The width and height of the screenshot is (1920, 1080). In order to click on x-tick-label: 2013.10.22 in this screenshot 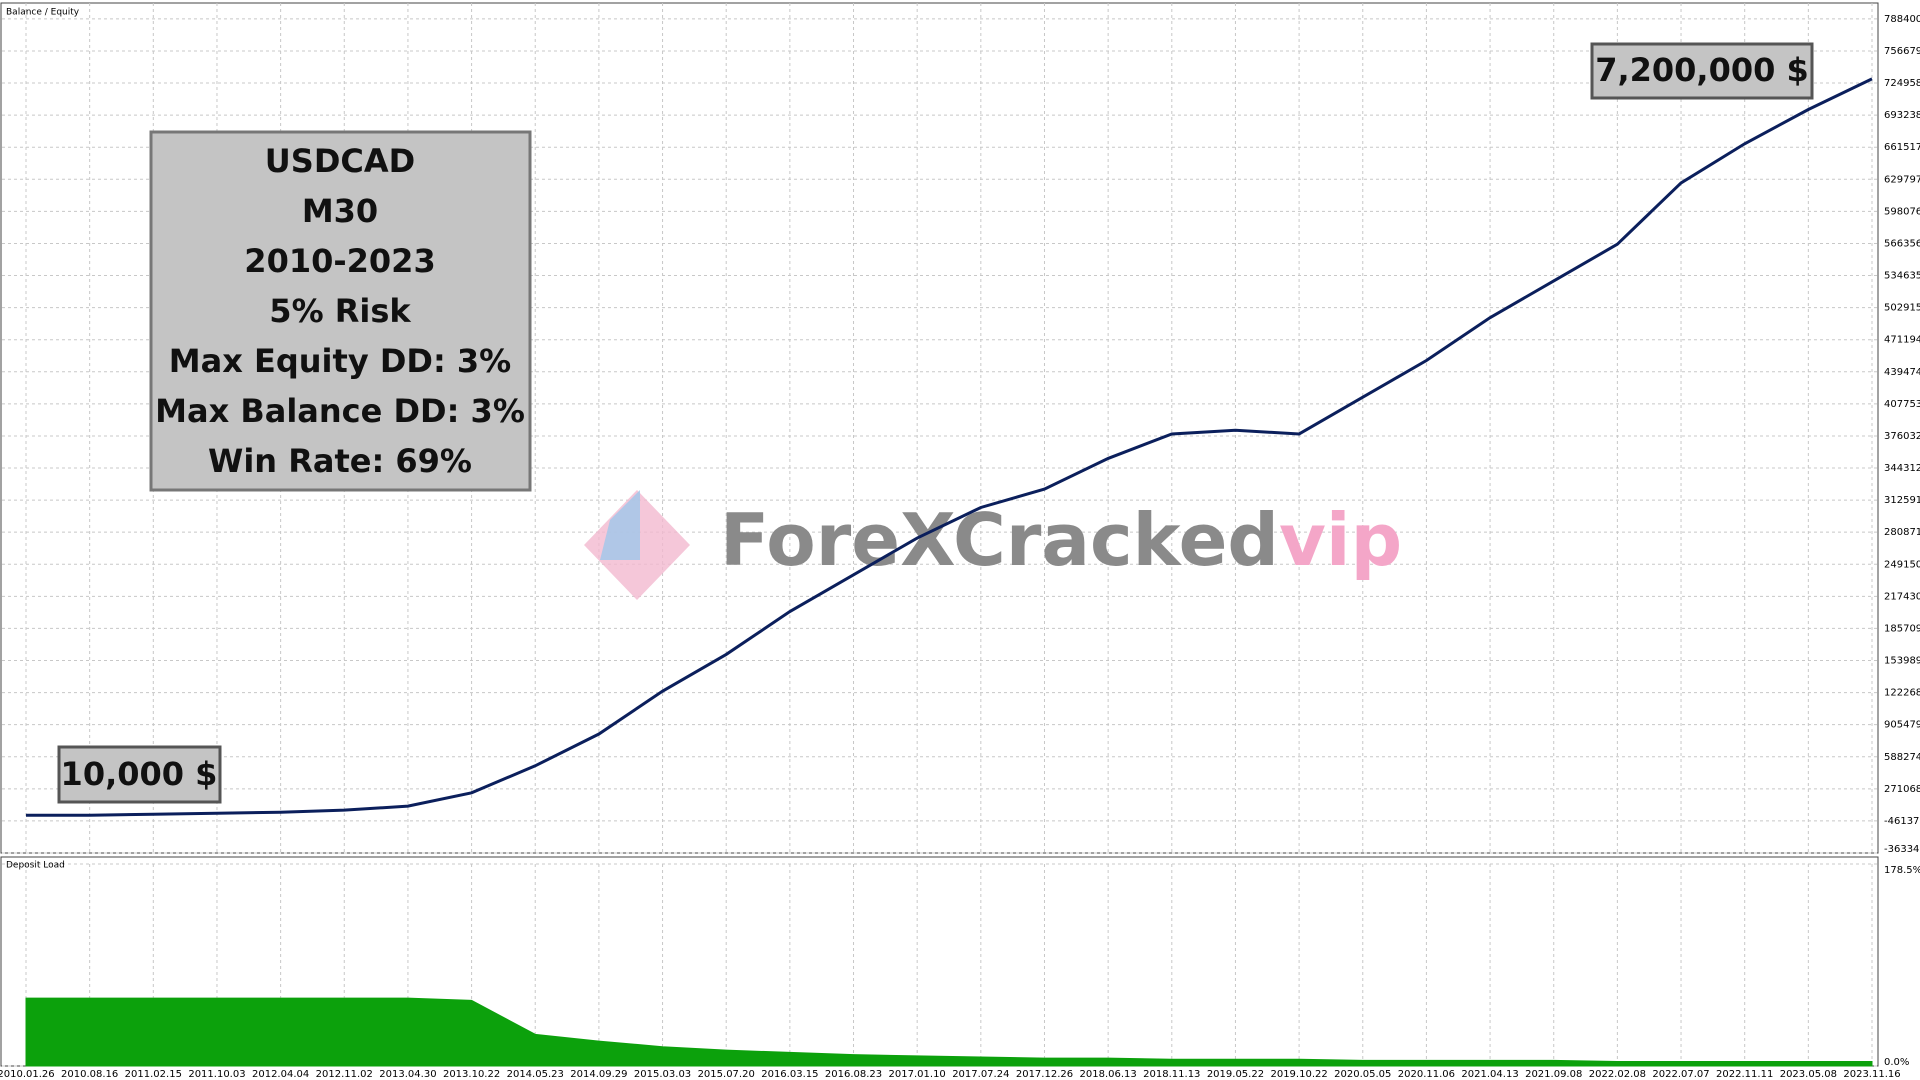, I will do `click(471, 1074)`.